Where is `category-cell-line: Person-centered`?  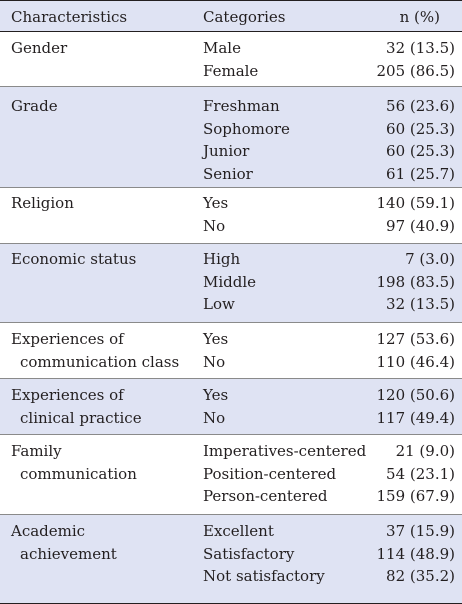
category-cell-line: Person-centered is located at coordinates (265, 496).